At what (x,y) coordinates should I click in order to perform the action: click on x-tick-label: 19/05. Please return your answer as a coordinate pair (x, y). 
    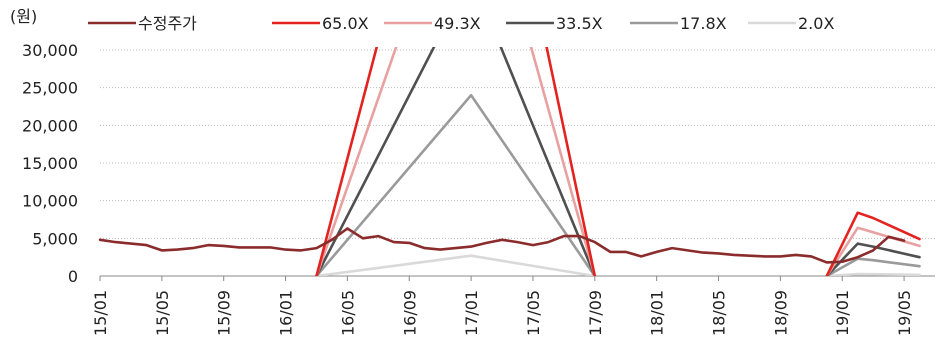
    Looking at the image, I should click on (904, 313).